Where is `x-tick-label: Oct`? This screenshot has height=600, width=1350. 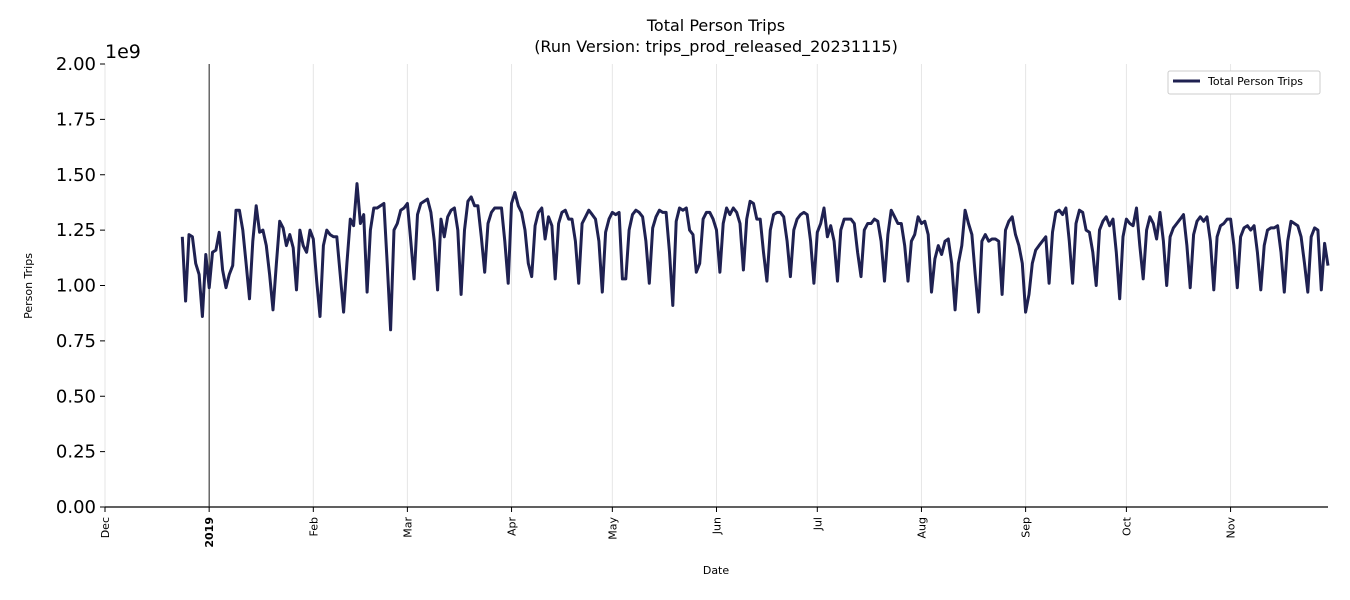 x-tick-label: Oct is located at coordinates (1126, 526).